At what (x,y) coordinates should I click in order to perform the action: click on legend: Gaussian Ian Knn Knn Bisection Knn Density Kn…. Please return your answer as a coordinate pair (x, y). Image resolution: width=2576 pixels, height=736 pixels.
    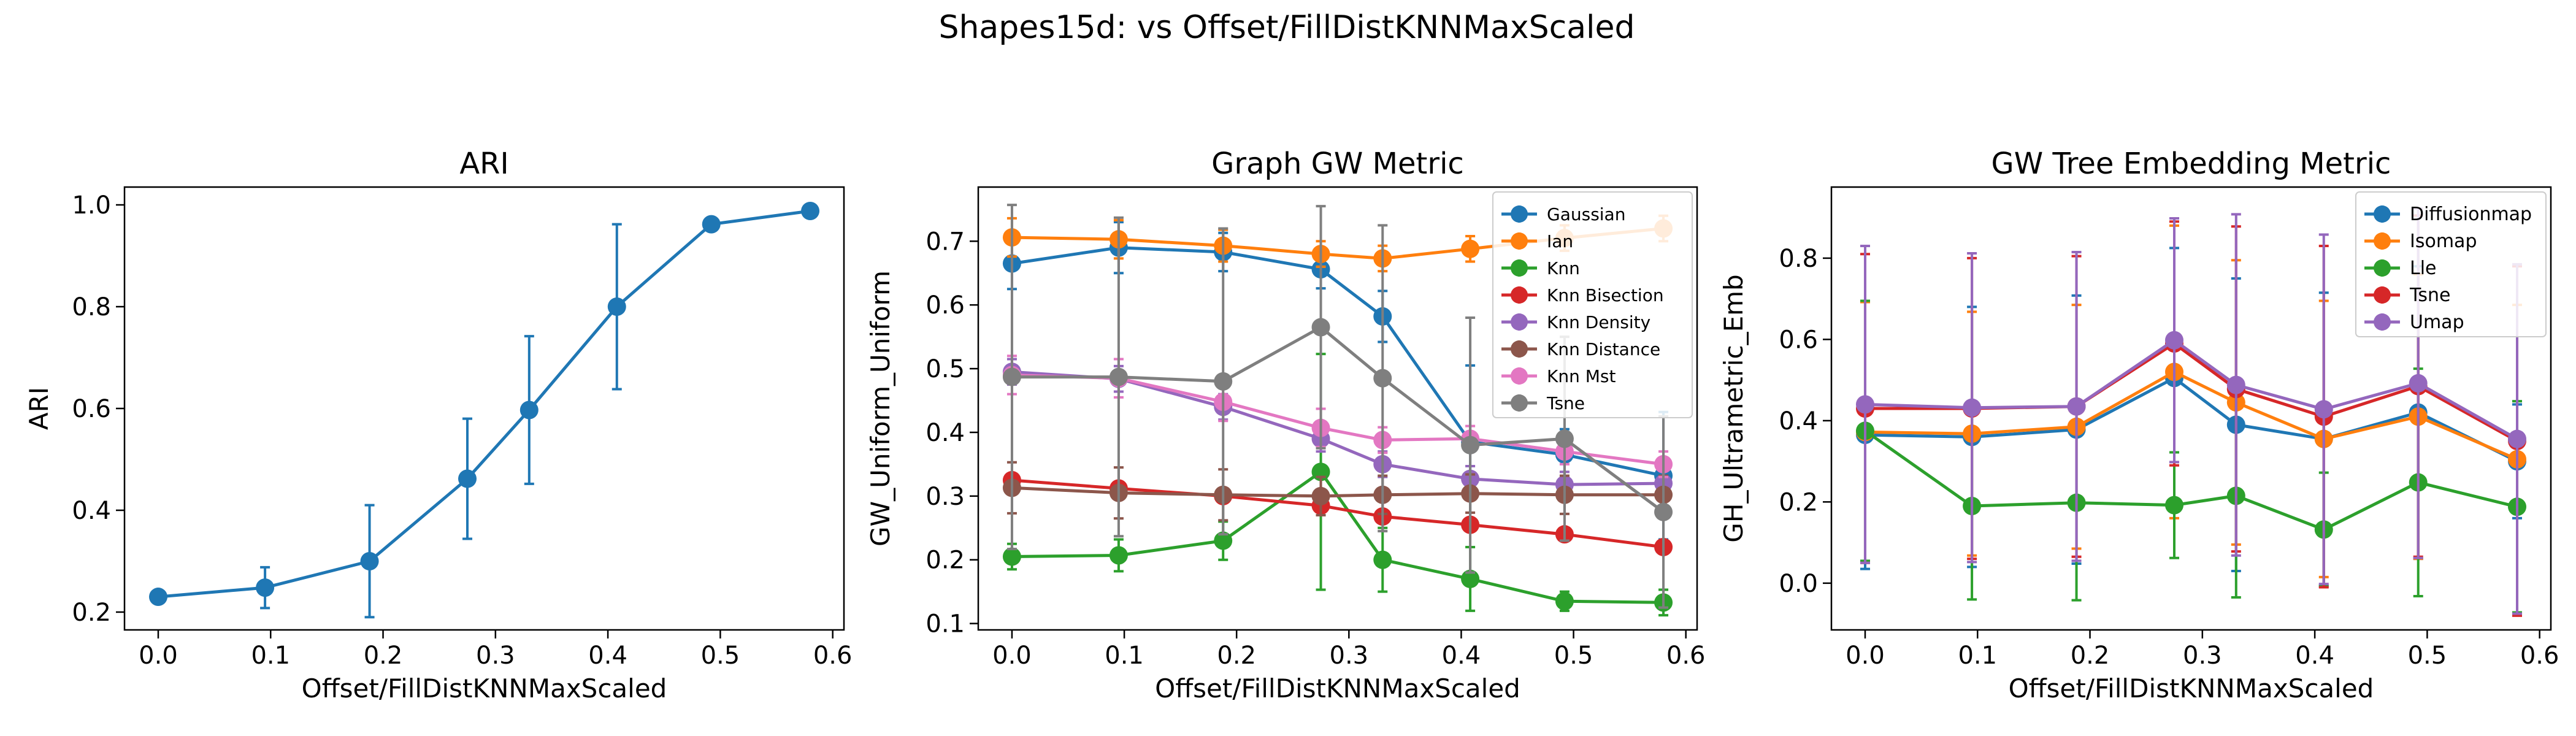
    Looking at the image, I should click on (1592, 304).